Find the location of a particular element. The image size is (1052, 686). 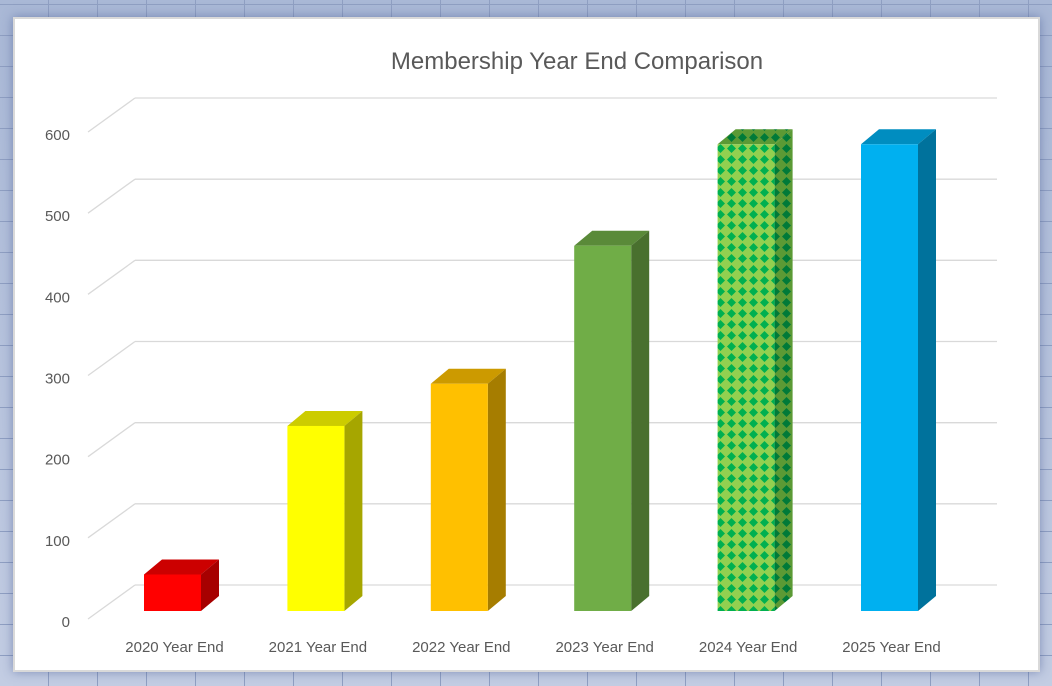

bar-2020-year-end is located at coordinates (181, 585).